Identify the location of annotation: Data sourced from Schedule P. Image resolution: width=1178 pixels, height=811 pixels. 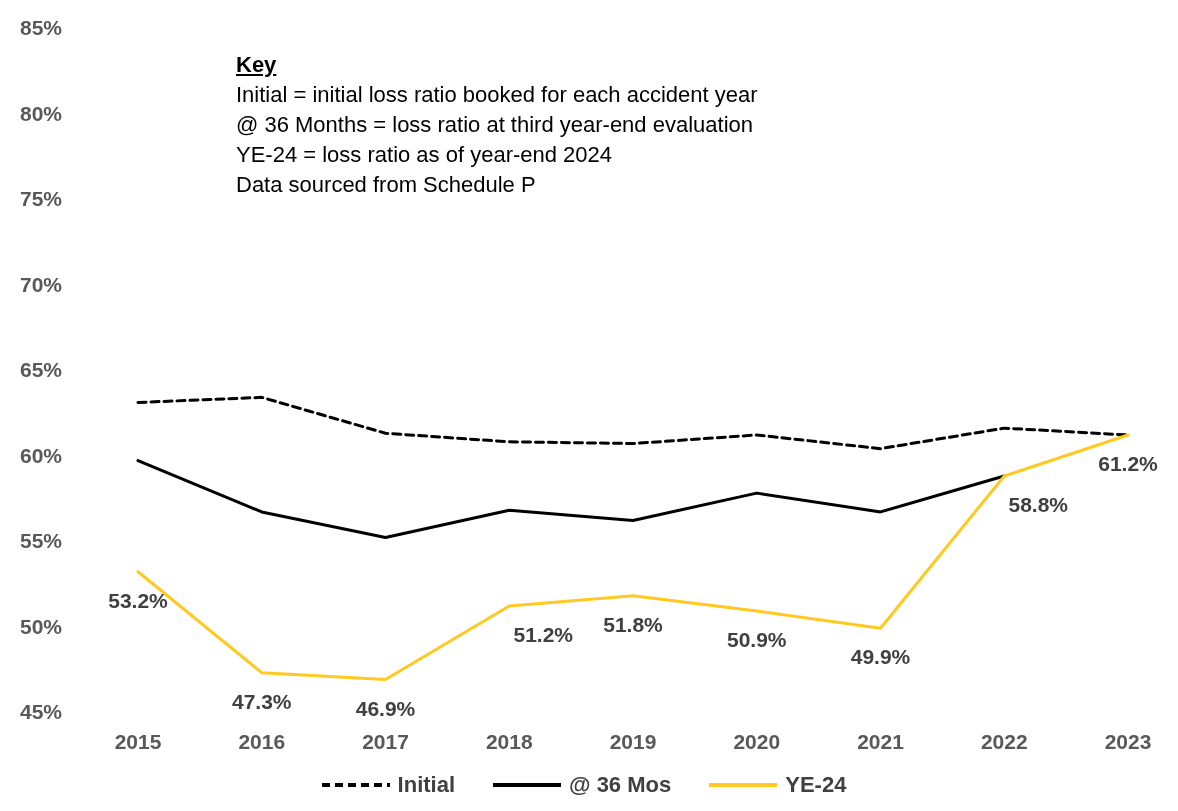
(386, 185).